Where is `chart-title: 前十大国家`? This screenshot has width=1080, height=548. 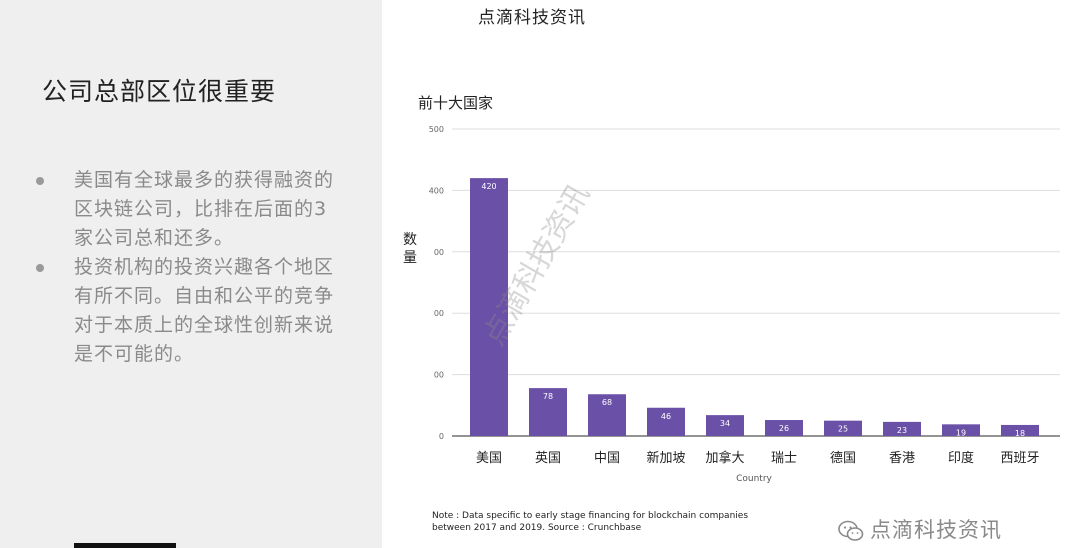 chart-title: 前十大国家 is located at coordinates (455, 103).